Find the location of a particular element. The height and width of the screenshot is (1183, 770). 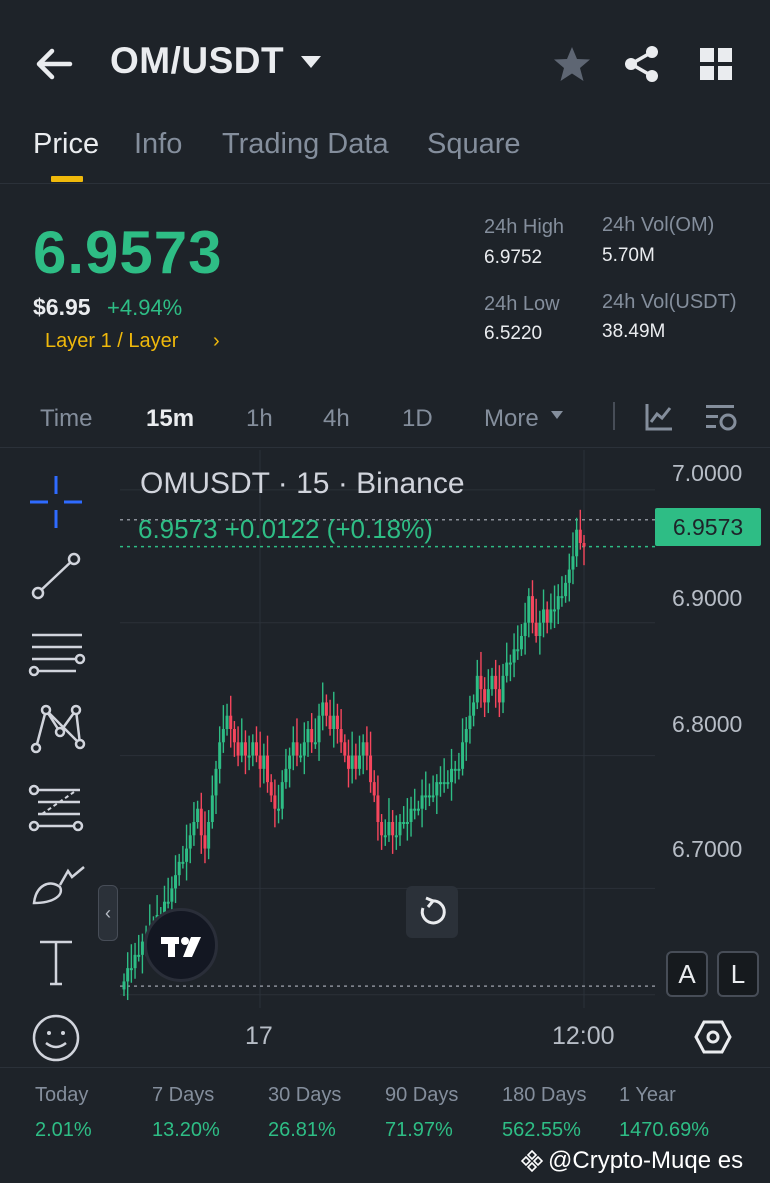

divider is located at coordinates (614, 416).